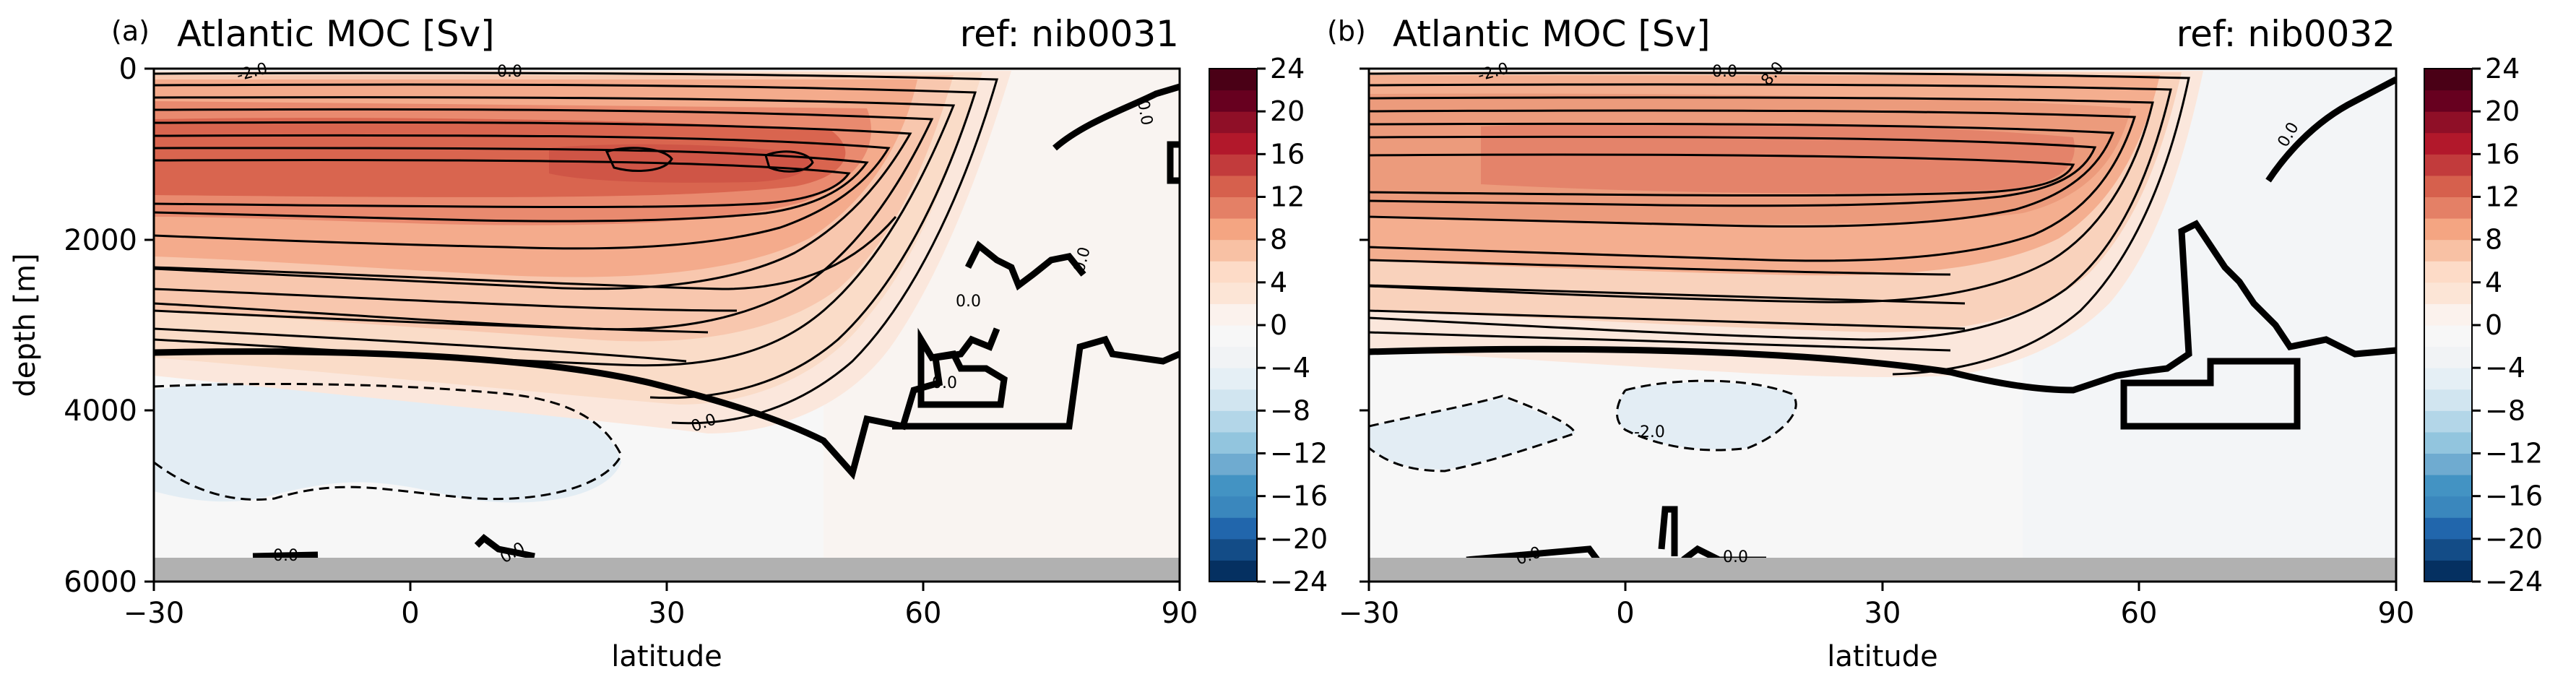 This screenshot has width=2576, height=682. Describe the element at coordinates (2505, 368) in the screenshot. I see `panel-b-colorbar-tick-label: −4` at that location.